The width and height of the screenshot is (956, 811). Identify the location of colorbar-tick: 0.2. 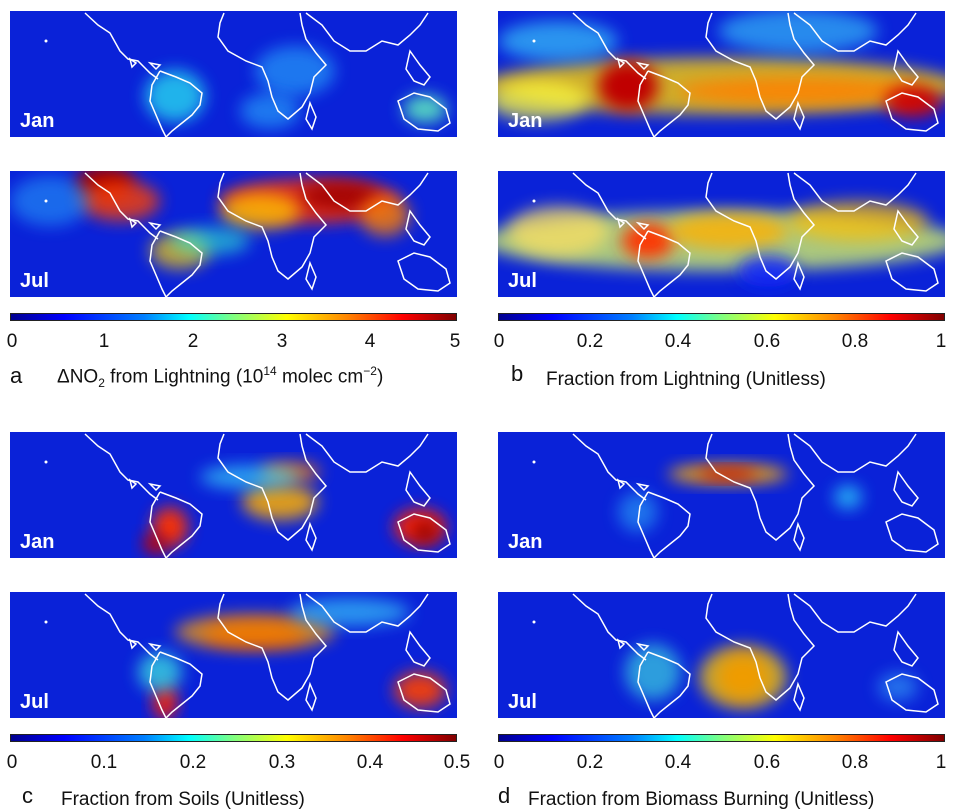
(590, 762).